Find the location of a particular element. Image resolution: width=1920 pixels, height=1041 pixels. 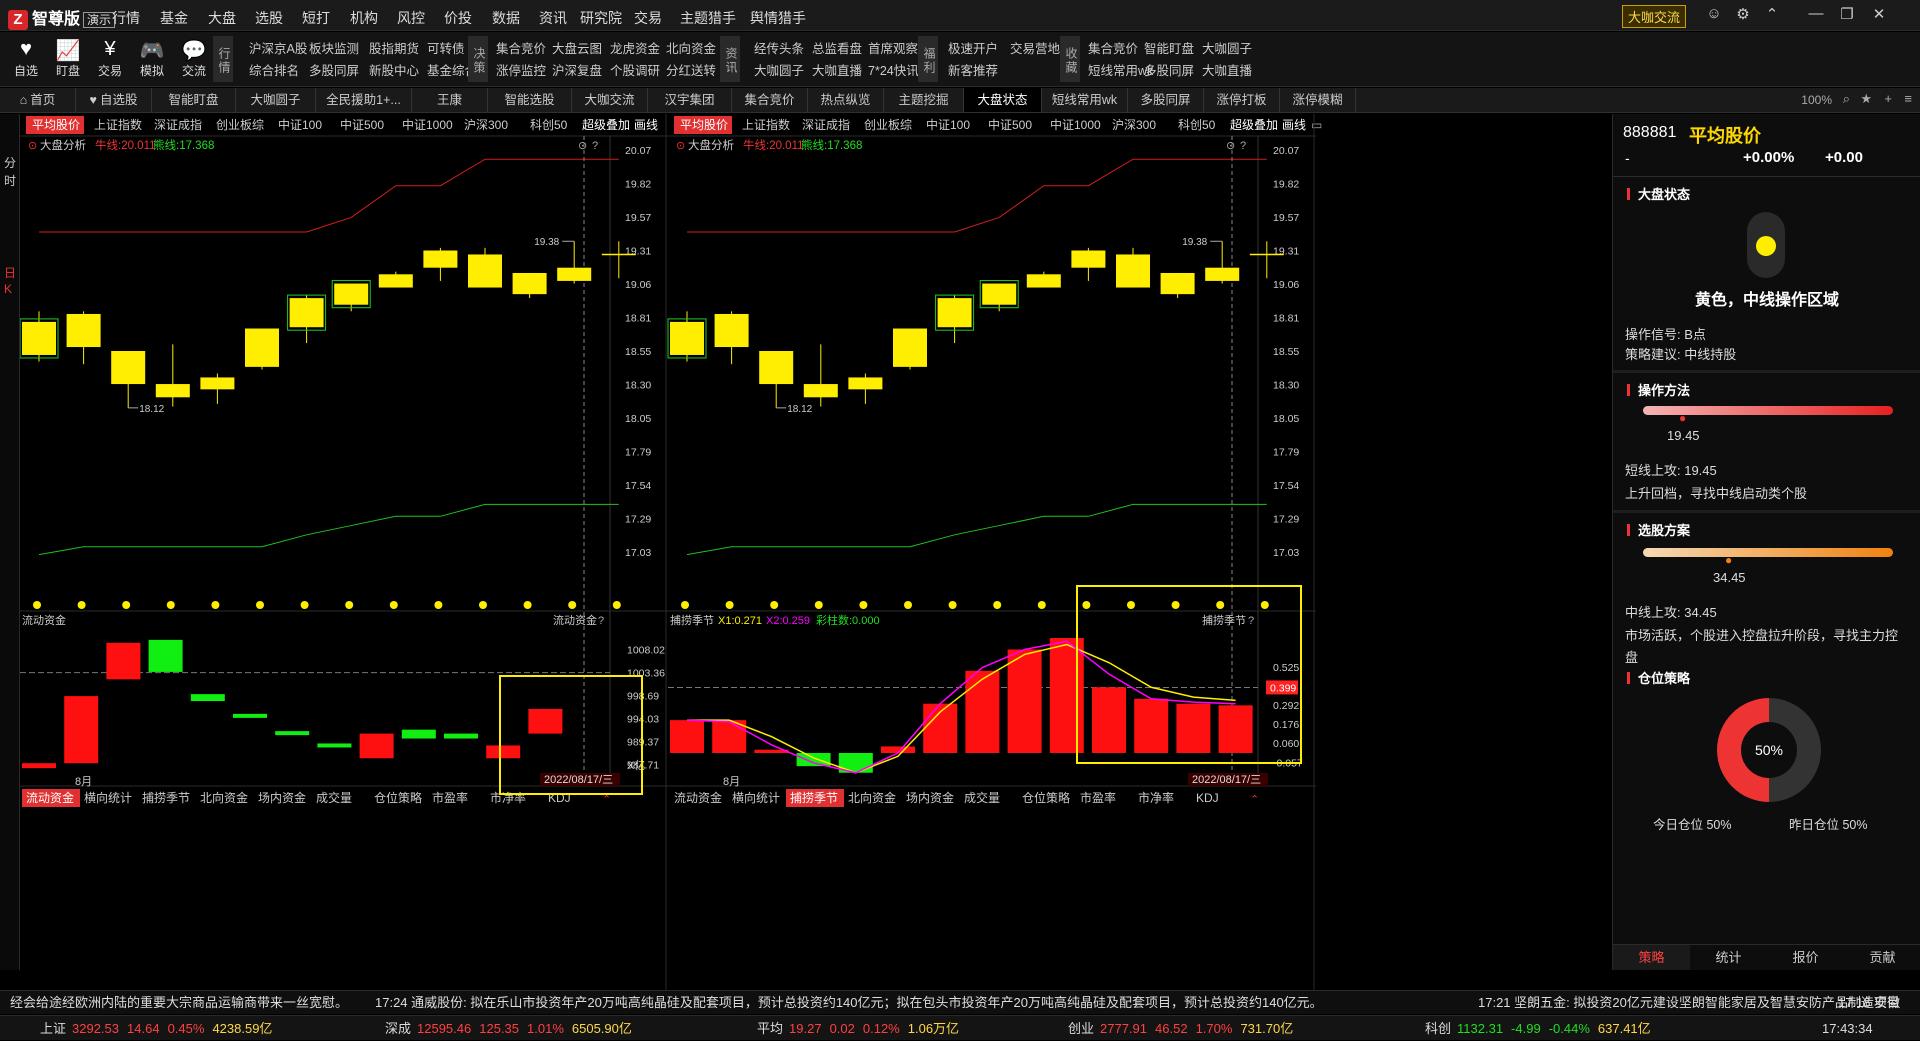

menu-1: 基金 is located at coordinates (174, 18).